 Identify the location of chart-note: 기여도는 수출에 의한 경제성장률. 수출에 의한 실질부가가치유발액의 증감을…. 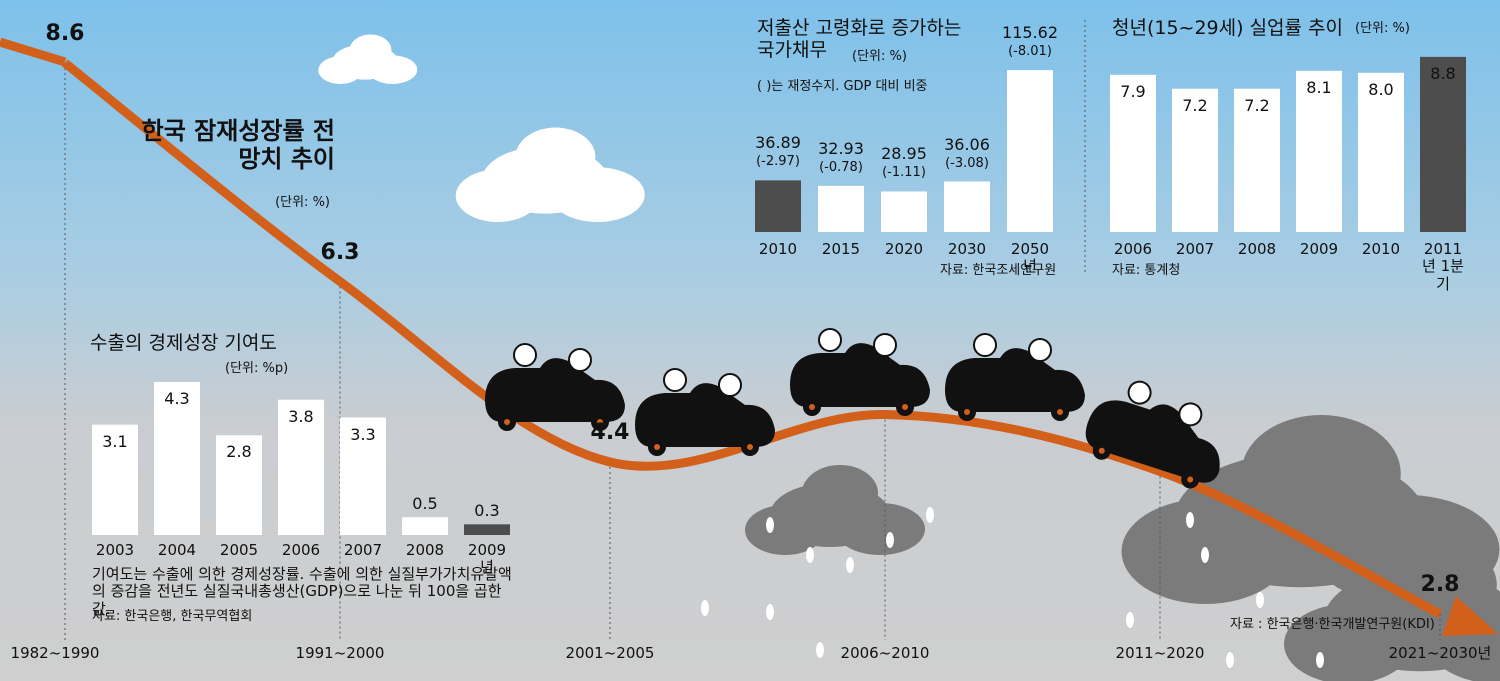
(302, 591).